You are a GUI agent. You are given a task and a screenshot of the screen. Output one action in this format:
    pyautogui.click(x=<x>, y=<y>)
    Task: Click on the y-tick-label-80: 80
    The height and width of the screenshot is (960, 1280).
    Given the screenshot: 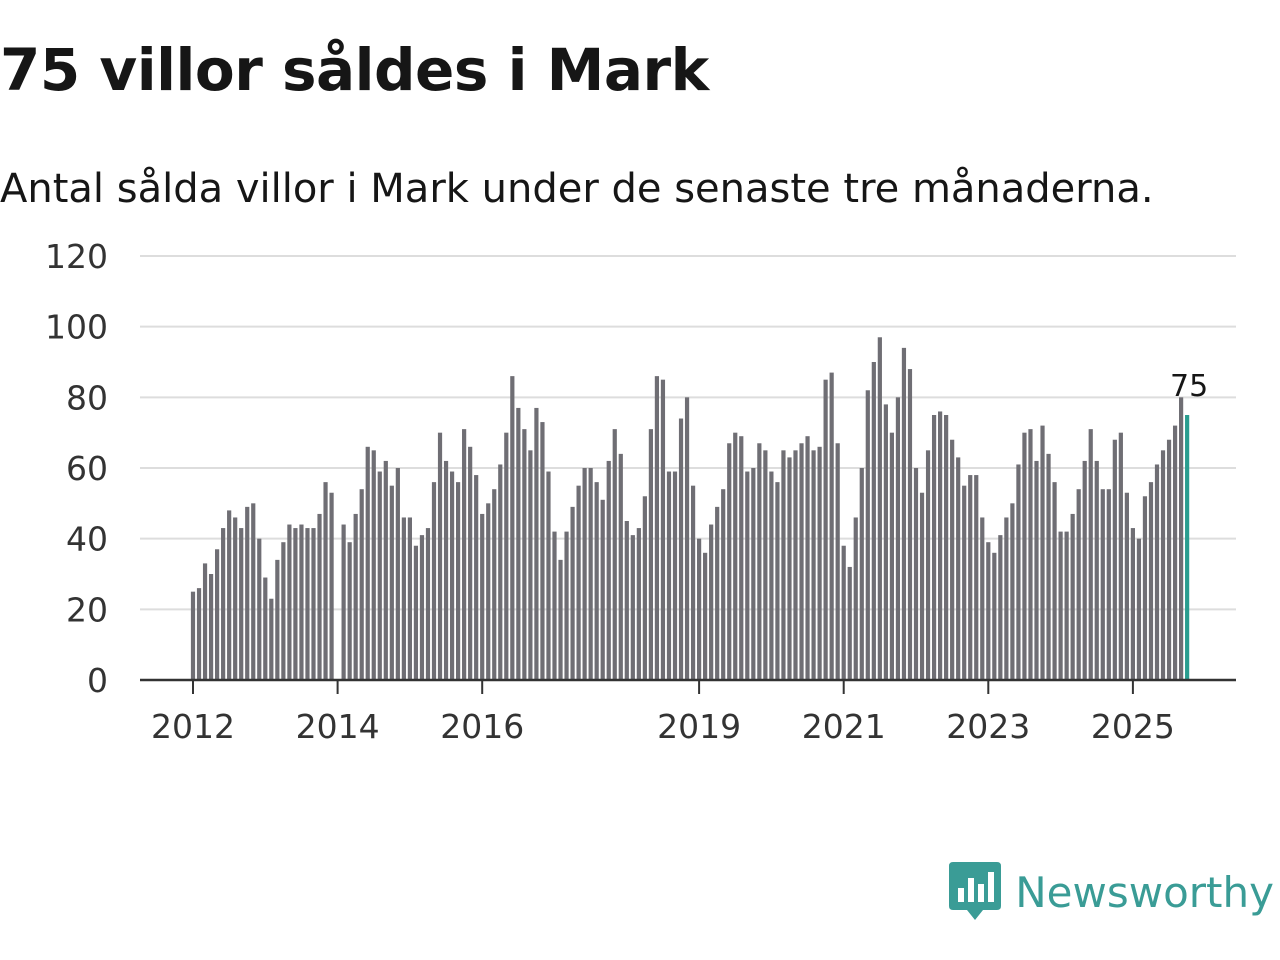 What is the action you would take?
    pyautogui.click(x=87, y=397)
    